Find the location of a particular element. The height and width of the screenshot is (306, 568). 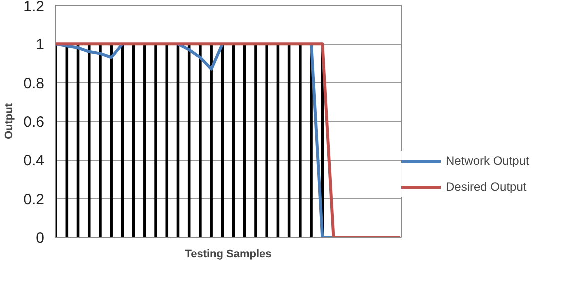

x-axis-title: Testing Samples is located at coordinates (228, 254).